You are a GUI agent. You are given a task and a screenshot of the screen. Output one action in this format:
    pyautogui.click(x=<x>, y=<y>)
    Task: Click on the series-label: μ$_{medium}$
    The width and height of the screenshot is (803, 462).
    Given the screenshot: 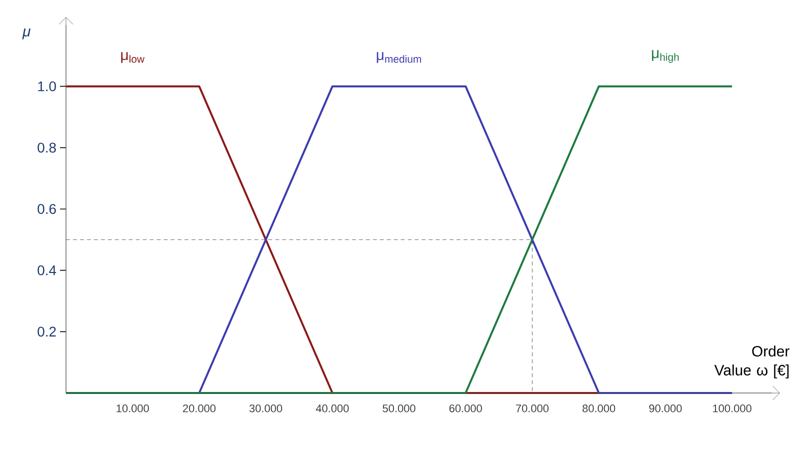 What is the action you would take?
    pyautogui.click(x=398, y=57)
    